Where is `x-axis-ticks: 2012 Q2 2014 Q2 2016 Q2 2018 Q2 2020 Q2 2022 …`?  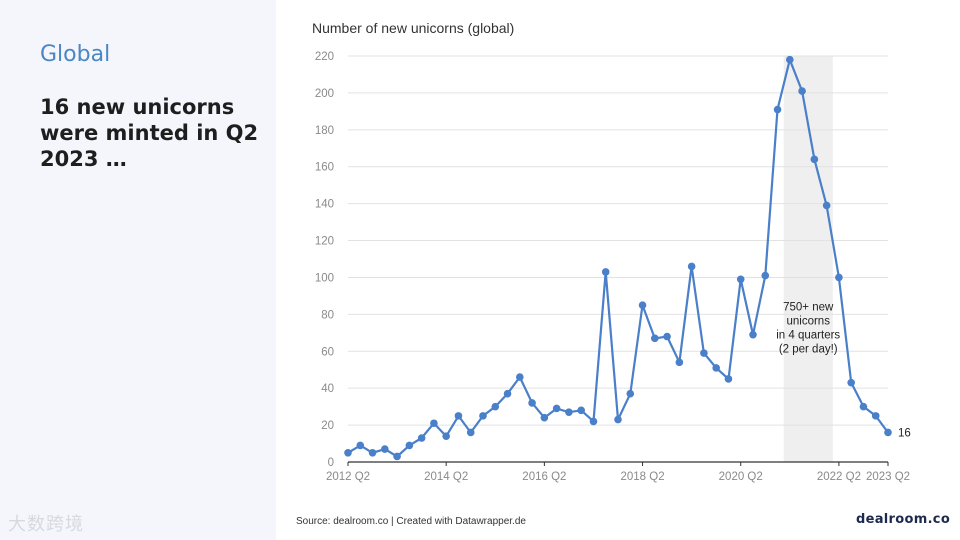
x-axis-ticks: 2012 Q2 2014 Q2 2016 Q2 2018 Q2 2020 Q2 2022 … is located at coordinates (618, 472).